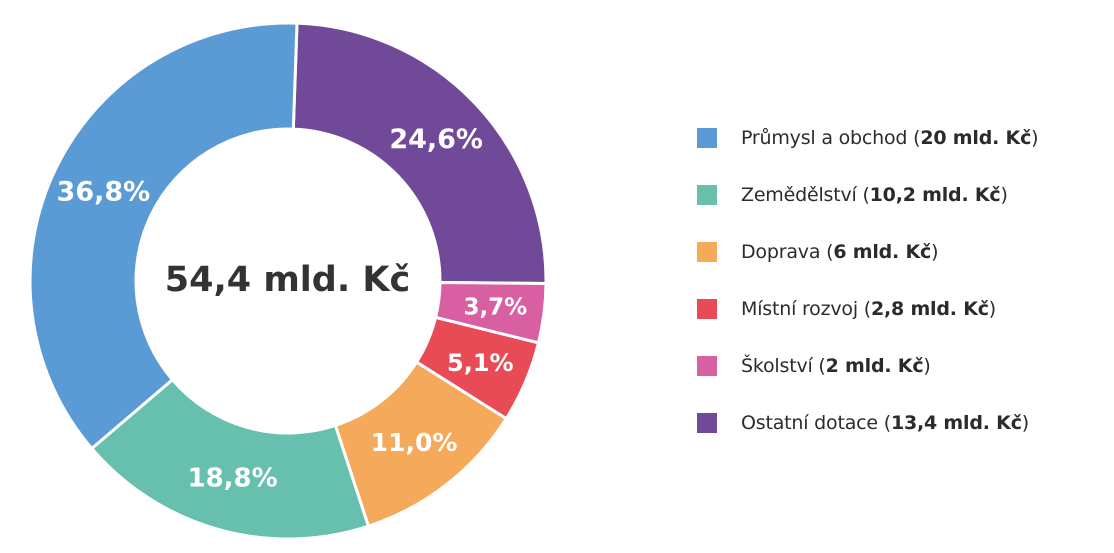  I want to click on slice-percent-label: 36,8%, so click(104, 191).